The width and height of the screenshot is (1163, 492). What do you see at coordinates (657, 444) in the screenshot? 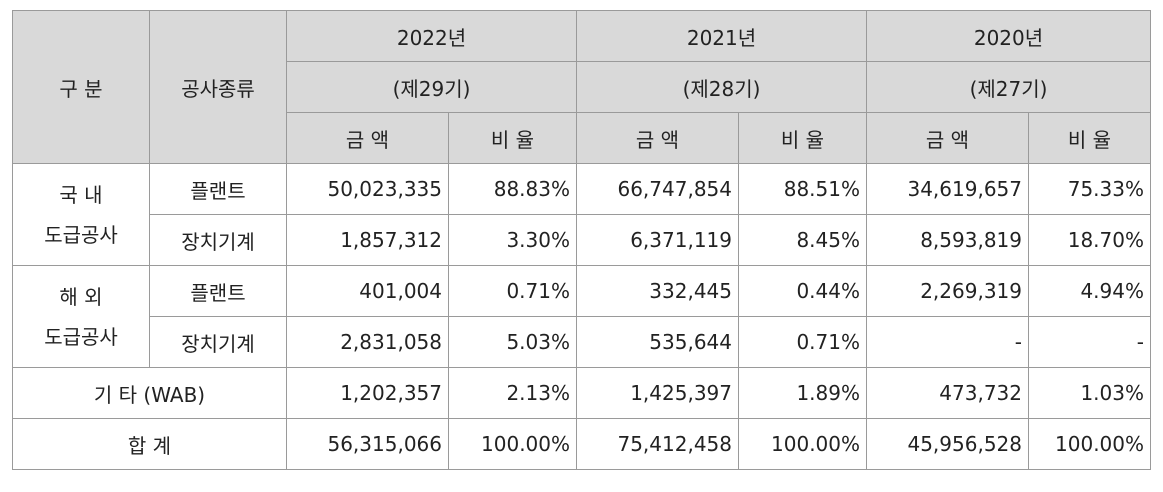
I see `amount-2021: 75,412,458` at bounding box center [657, 444].